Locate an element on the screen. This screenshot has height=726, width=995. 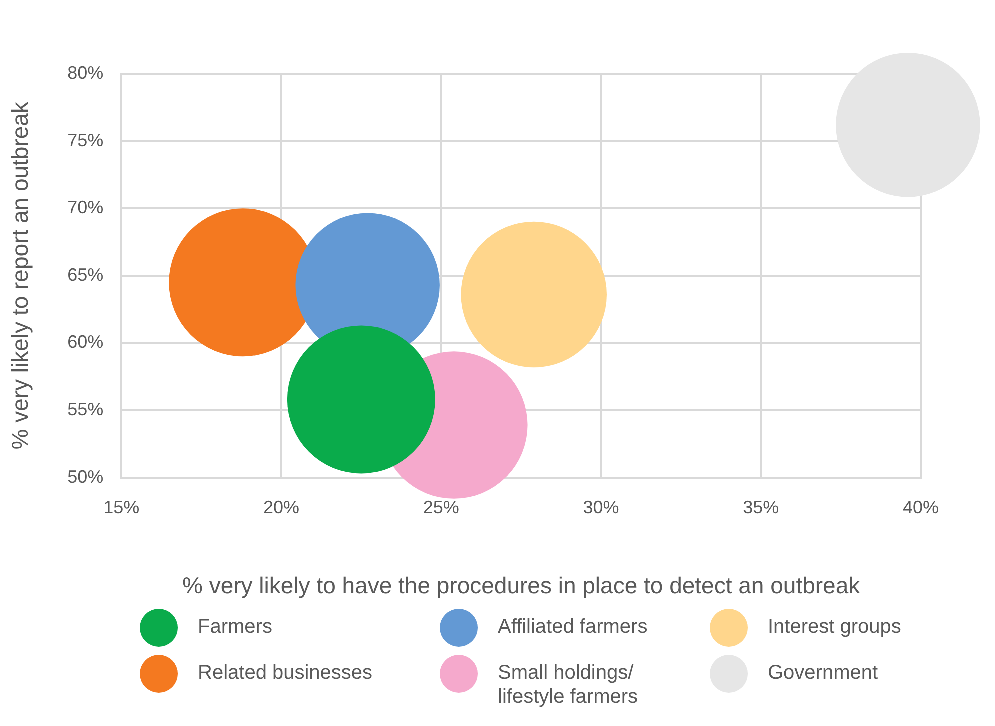
legend-label: Interest groups is located at coordinates (835, 627).